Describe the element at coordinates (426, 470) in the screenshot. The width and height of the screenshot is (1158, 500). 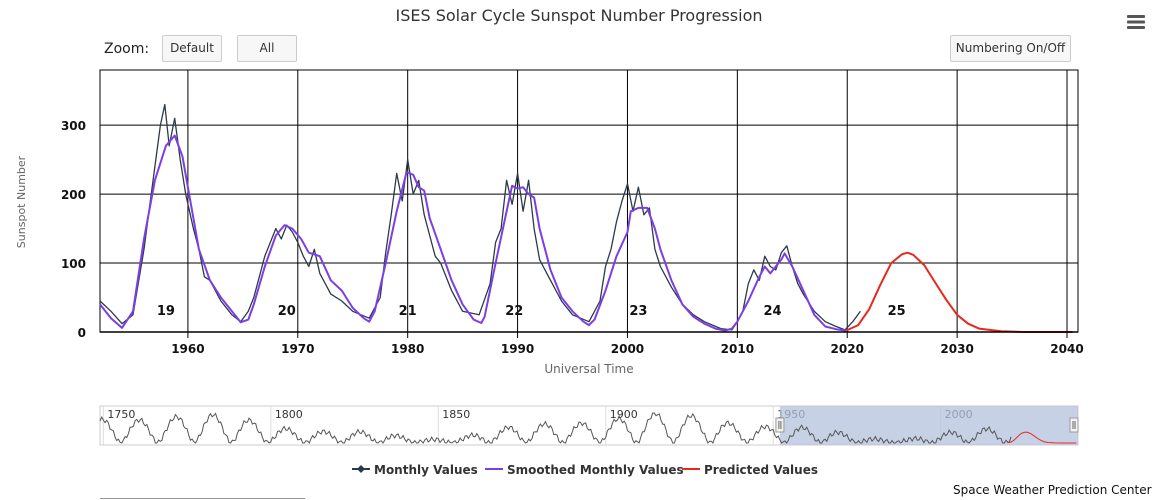
I see `legend-label-monthly: Monthly Values` at that location.